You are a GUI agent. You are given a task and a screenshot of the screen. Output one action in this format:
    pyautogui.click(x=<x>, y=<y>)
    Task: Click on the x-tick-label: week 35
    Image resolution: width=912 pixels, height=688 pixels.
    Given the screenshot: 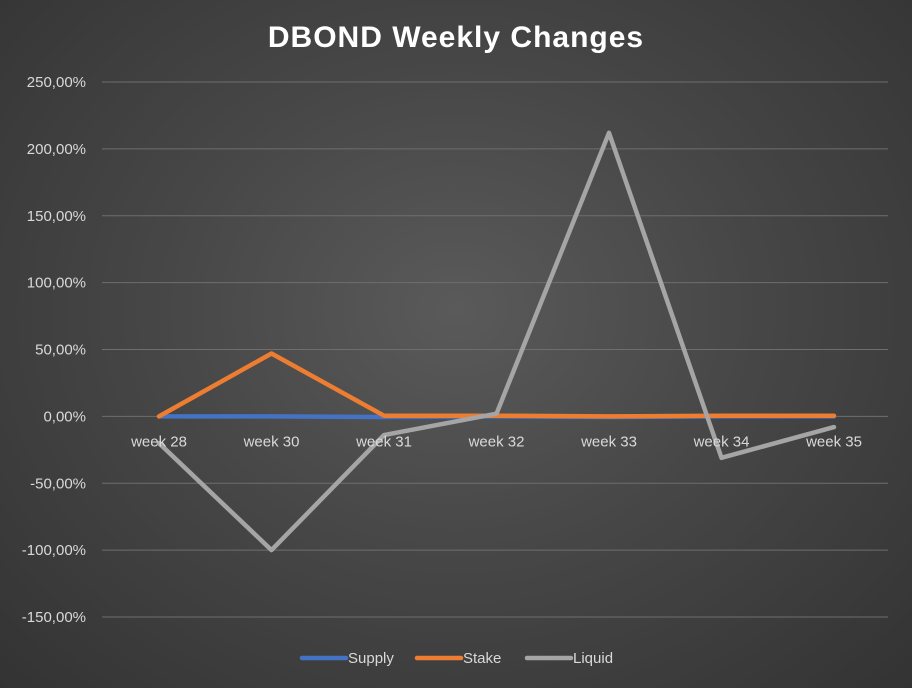 What is the action you would take?
    pyautogui.click(x=833, y=441)
    